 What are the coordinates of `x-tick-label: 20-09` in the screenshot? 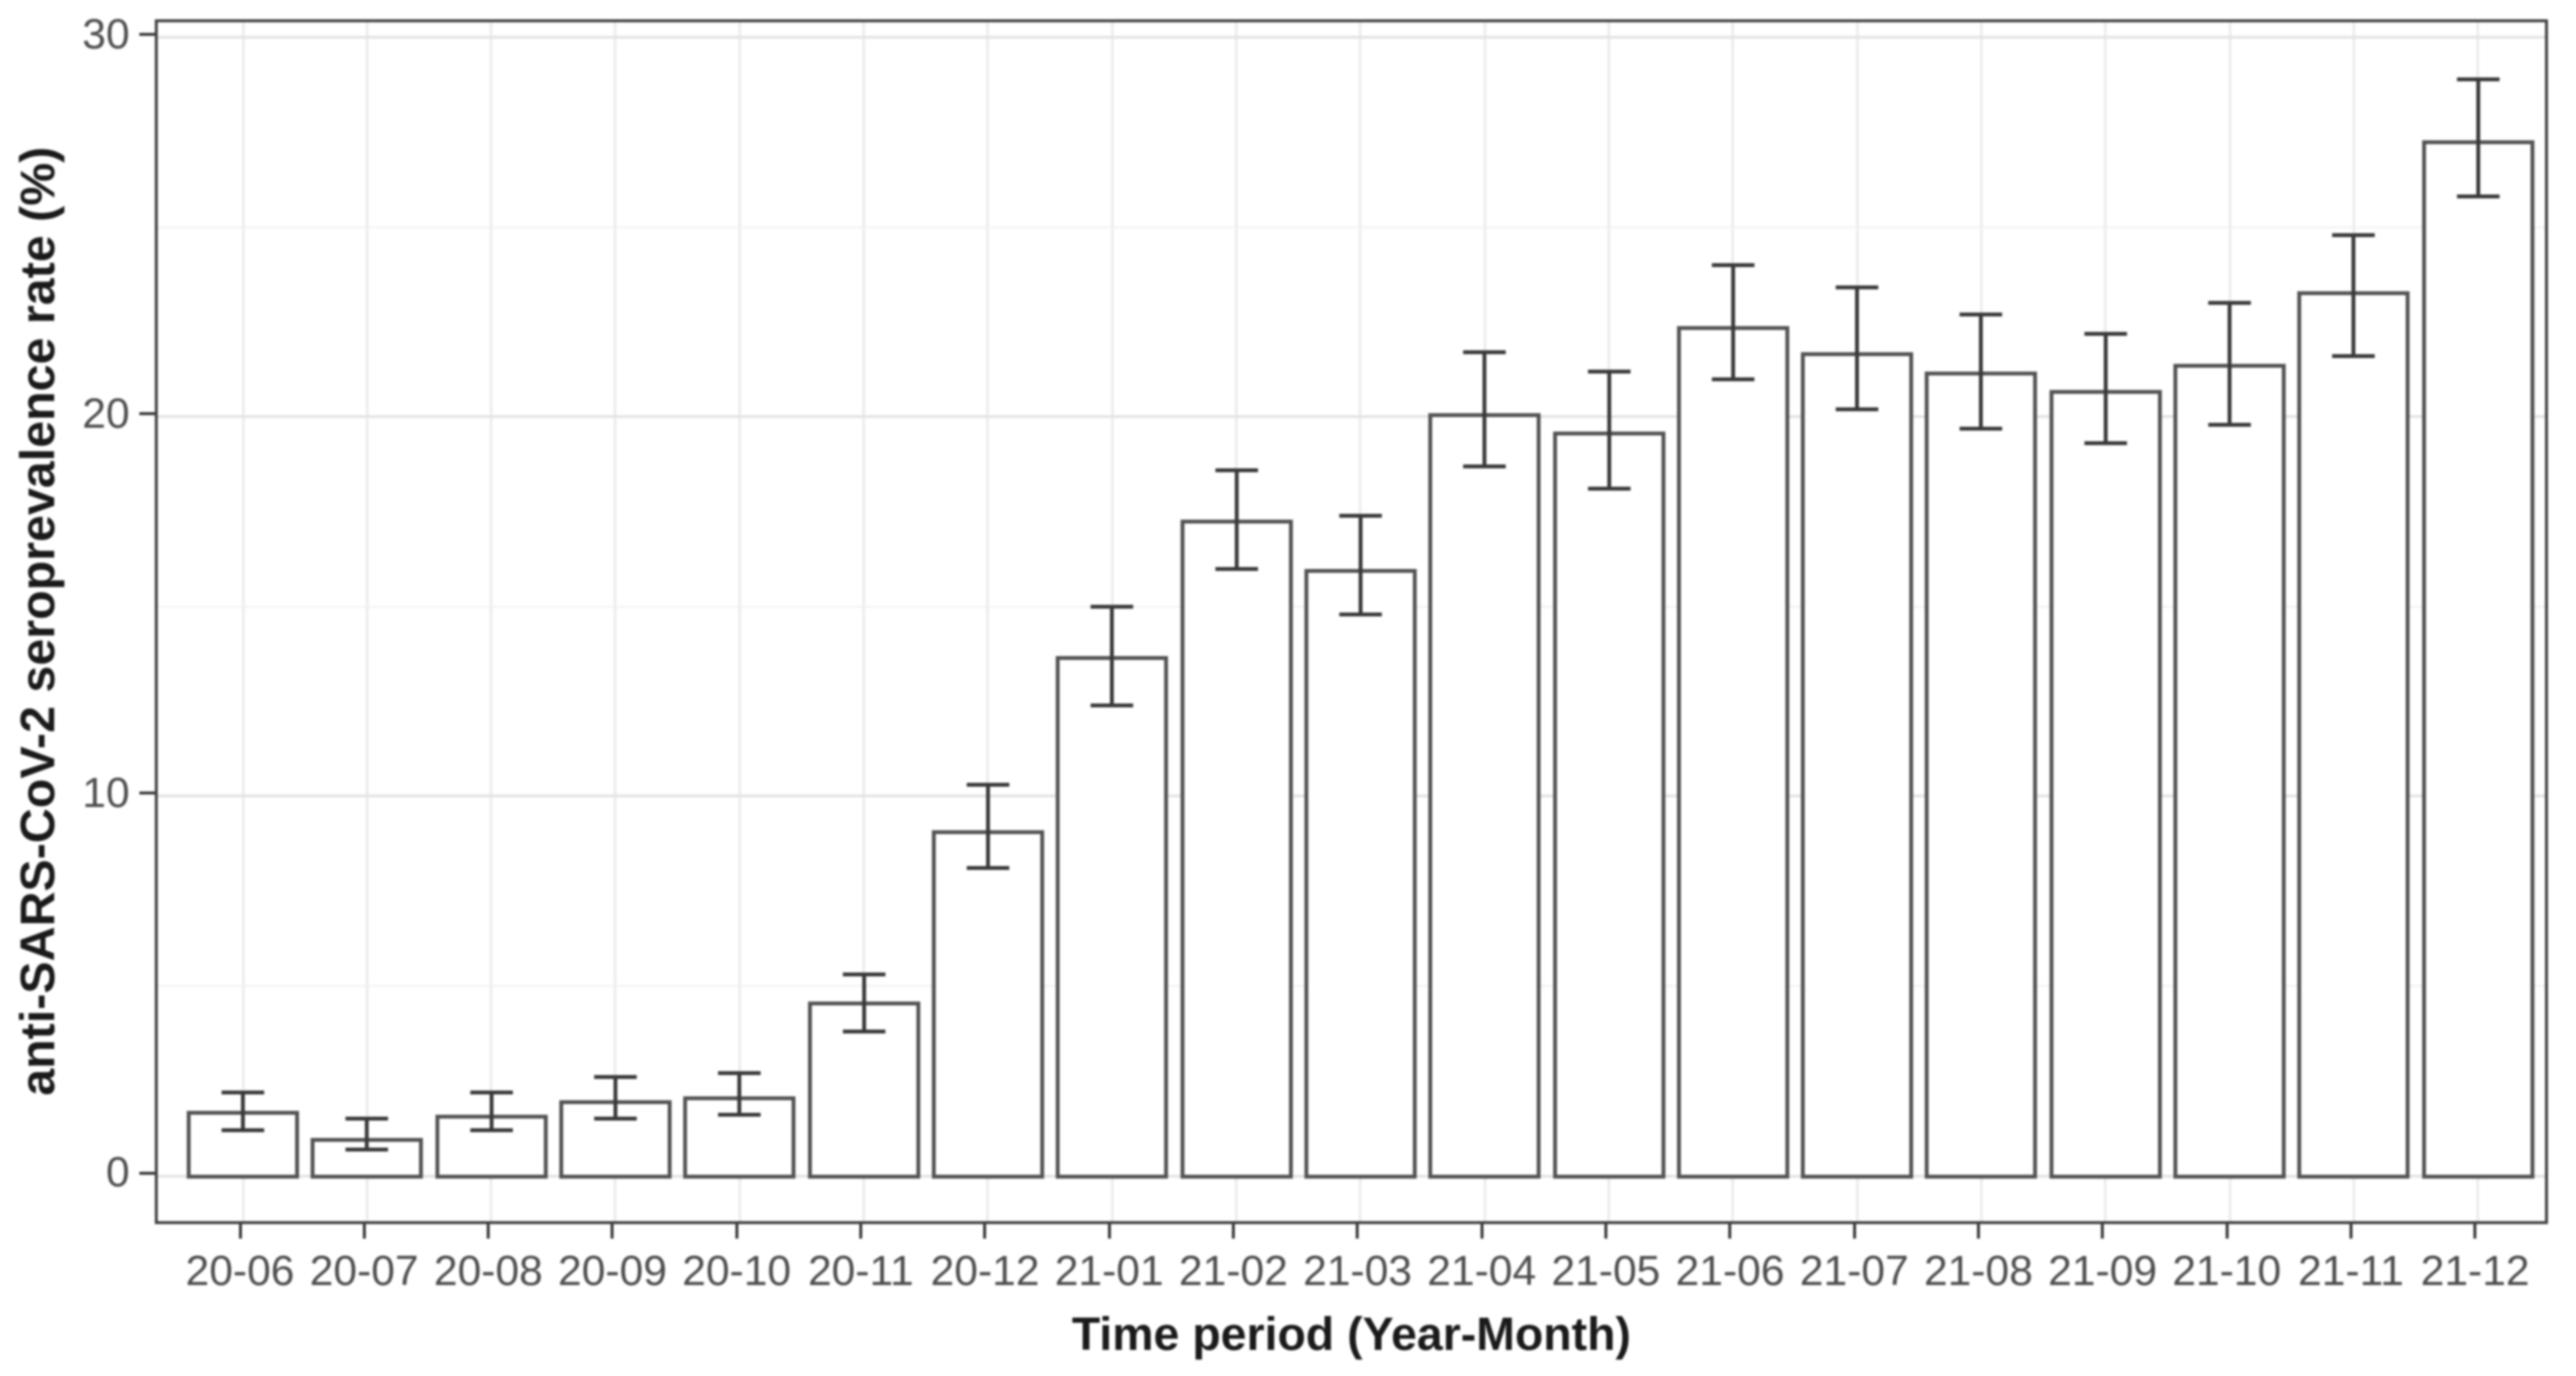 It's located at (612, 1271).